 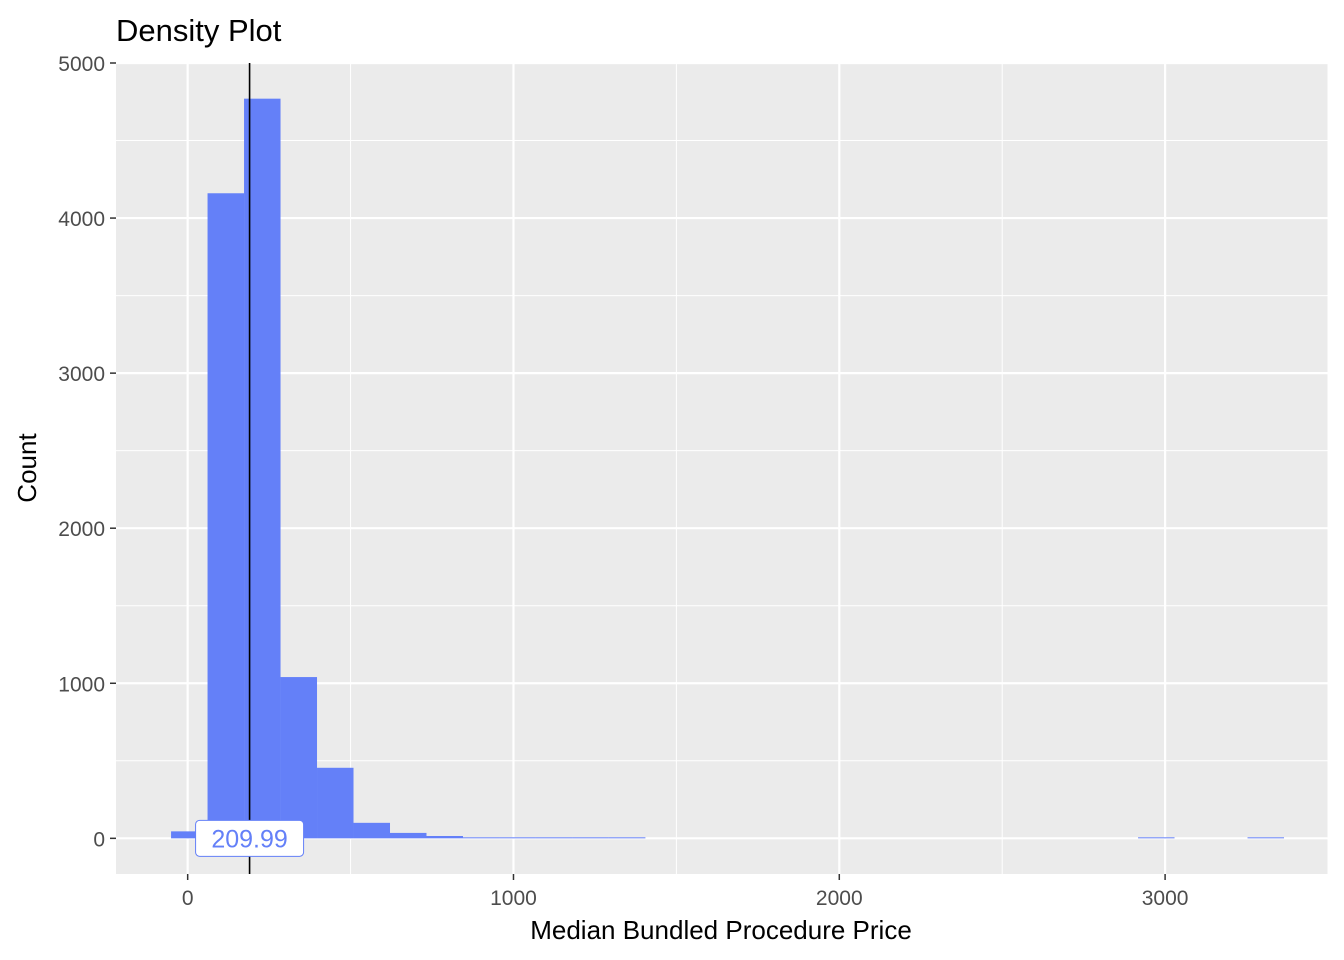 What do you see at coordinates (81, 529) in the screenshot?
I see `y-tick-label: 2000` at bounding box center [81, 529].